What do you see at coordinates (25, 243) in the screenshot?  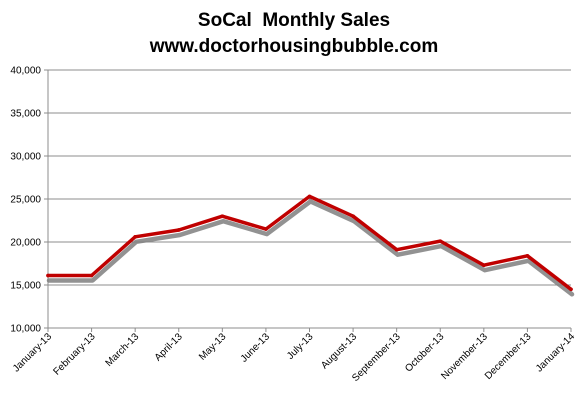 I see `y-tick-label: 20,000` at bounding box center [25, 243].